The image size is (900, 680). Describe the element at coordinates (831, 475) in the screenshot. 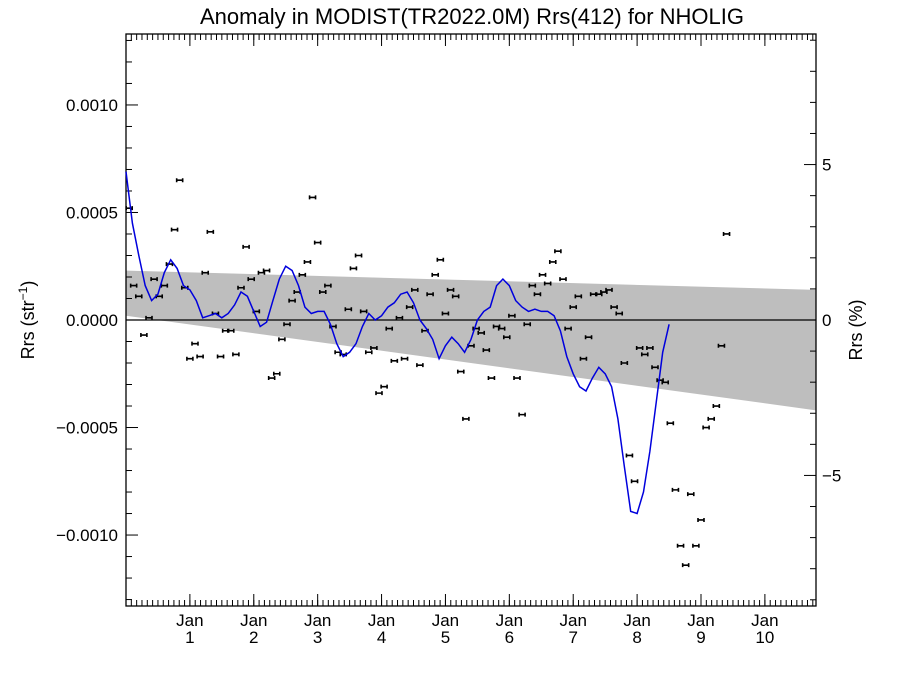

I see `y2-tick-label-2: −5` at that location.